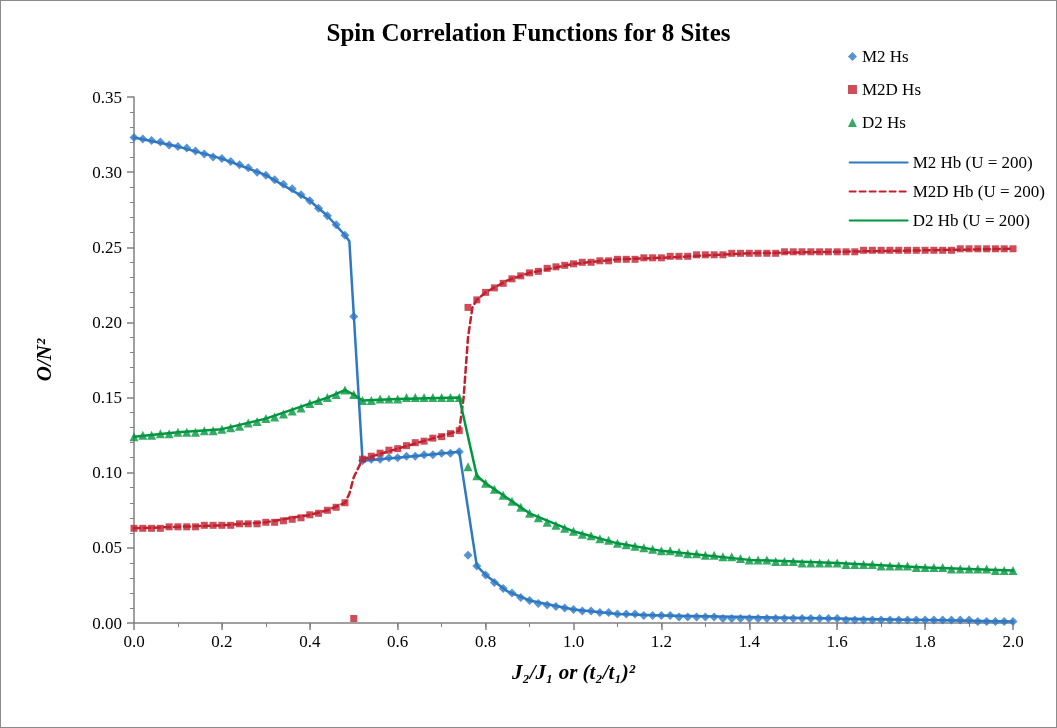 The image size is (1057, 728). What do you see at coordinates (107, 473) in the screenshot?
I see `y-tick-label: 0.10` at bounding box center [107, 473].